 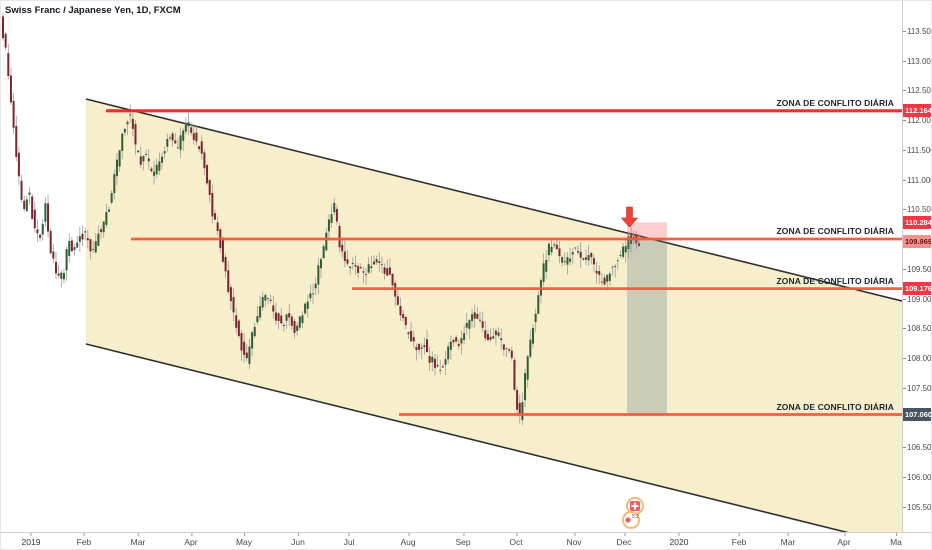 I want to click on price-axis-label: 111.000, so click(x=917, y=180).